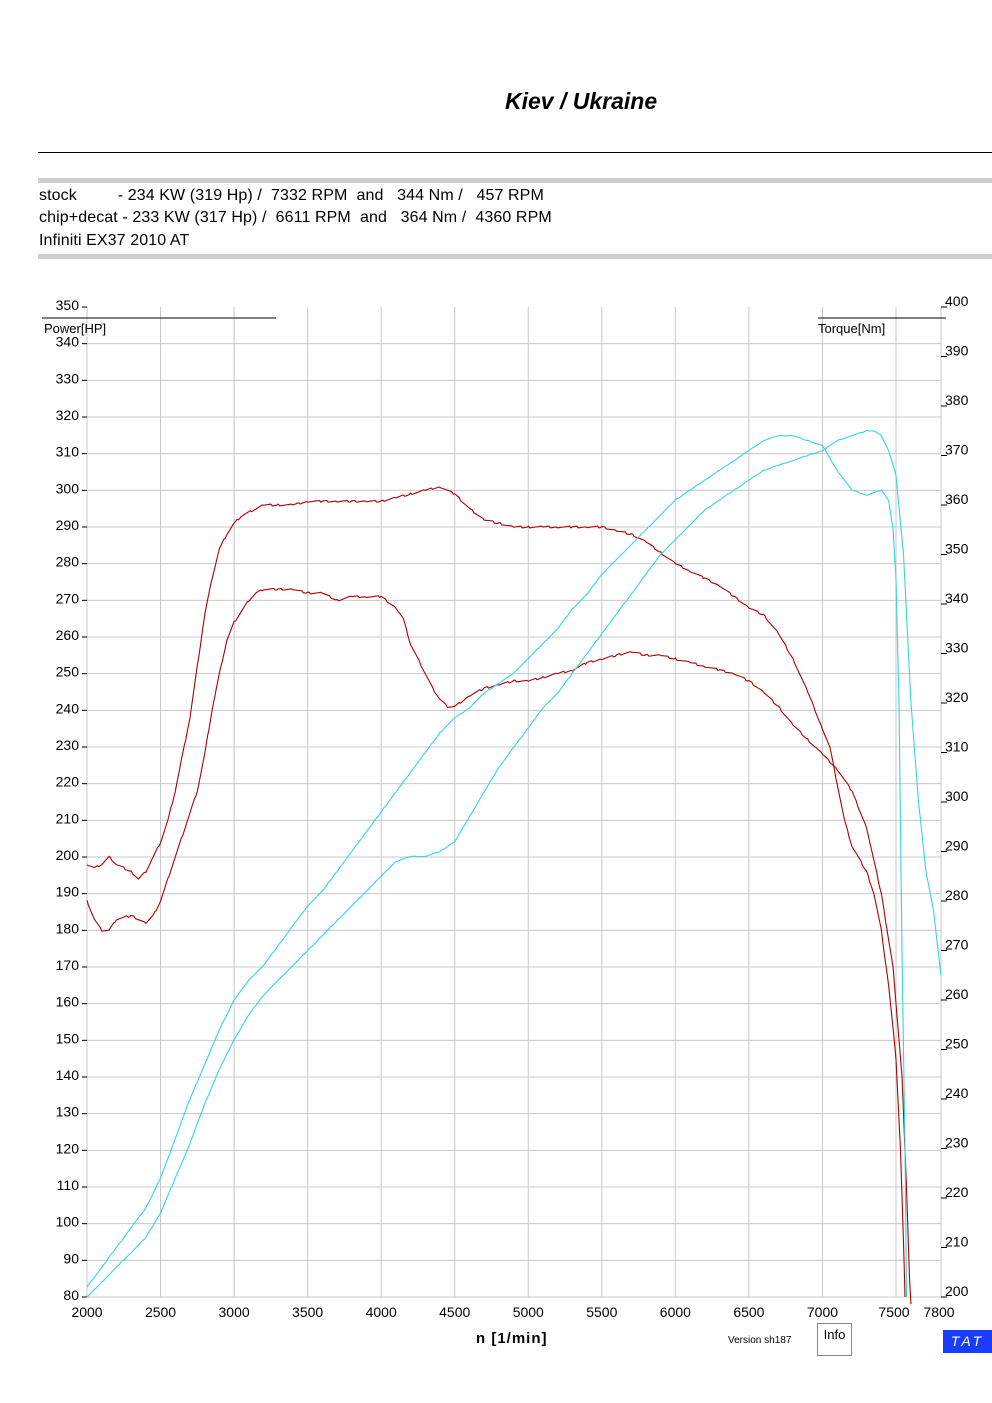 The height and width of the screenshot is (1403, 992). I want to click on power-tick-label: 280, so click(68, 562).